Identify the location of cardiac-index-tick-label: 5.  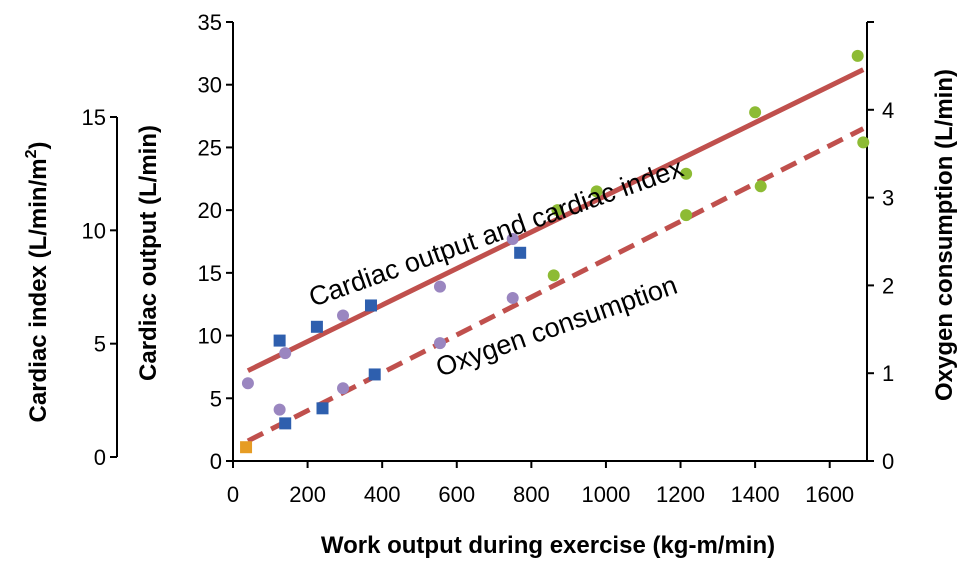
(100, 344).